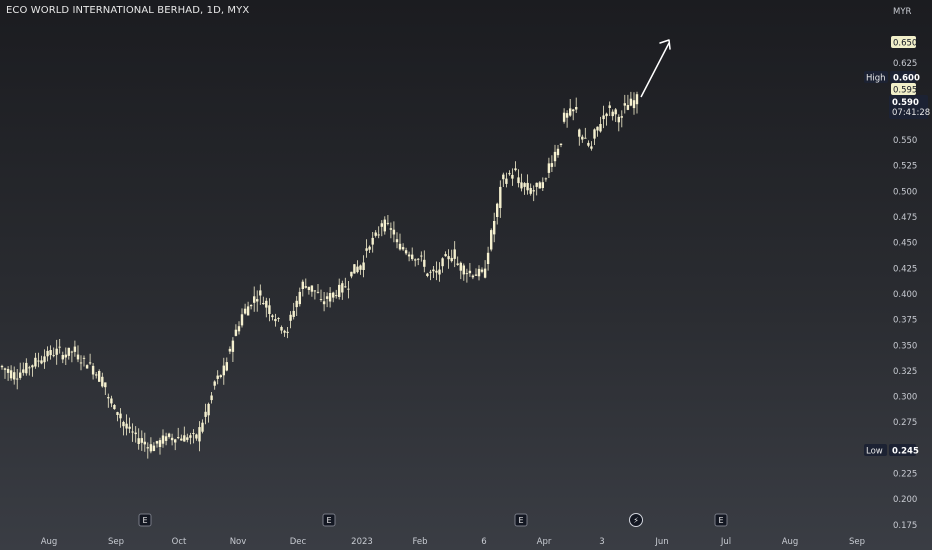 The height and width of the screenshot is (550, 932). What do you see at coordinates (725, 542) in the screenshot?
I see `time-tick-label: Jul` at bounding box center [725, 542].